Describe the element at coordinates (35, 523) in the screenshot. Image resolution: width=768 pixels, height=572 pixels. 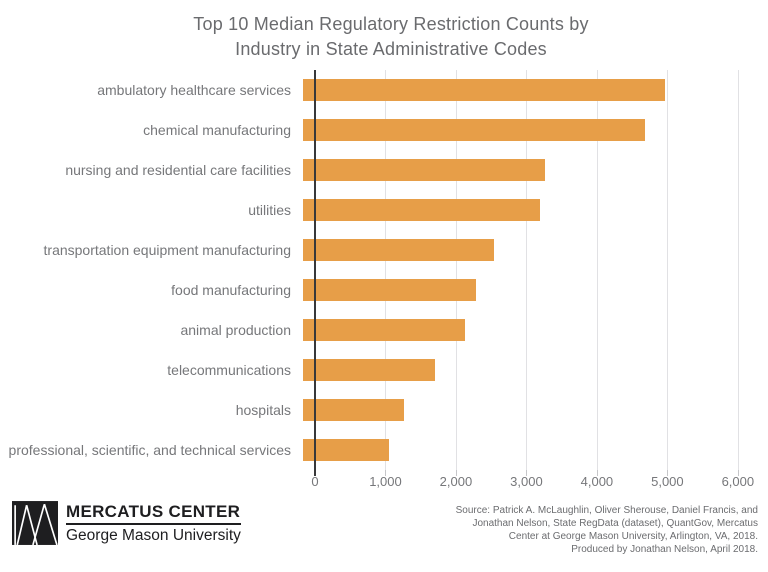
I see `mercatus-logo-mark-icon` at that location.